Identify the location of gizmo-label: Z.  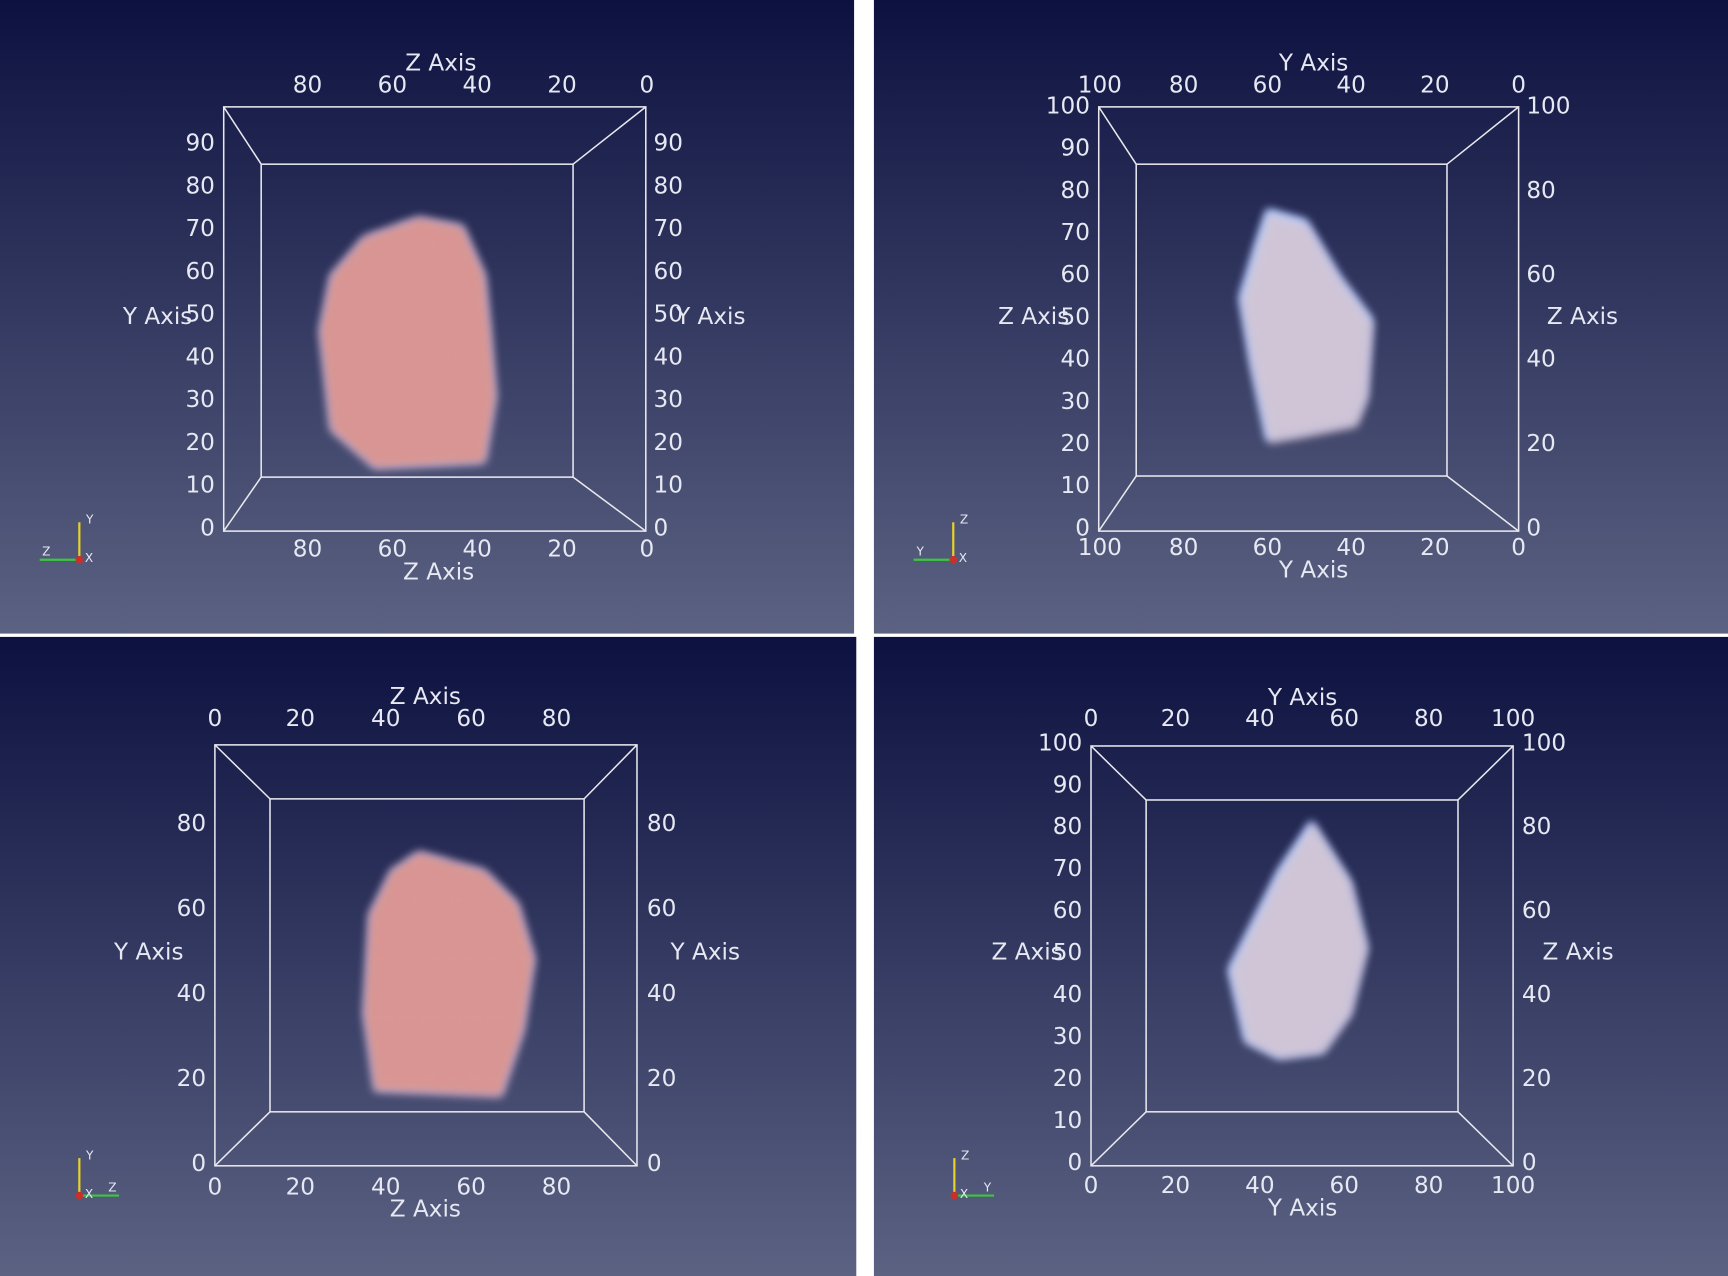
(964, 520).